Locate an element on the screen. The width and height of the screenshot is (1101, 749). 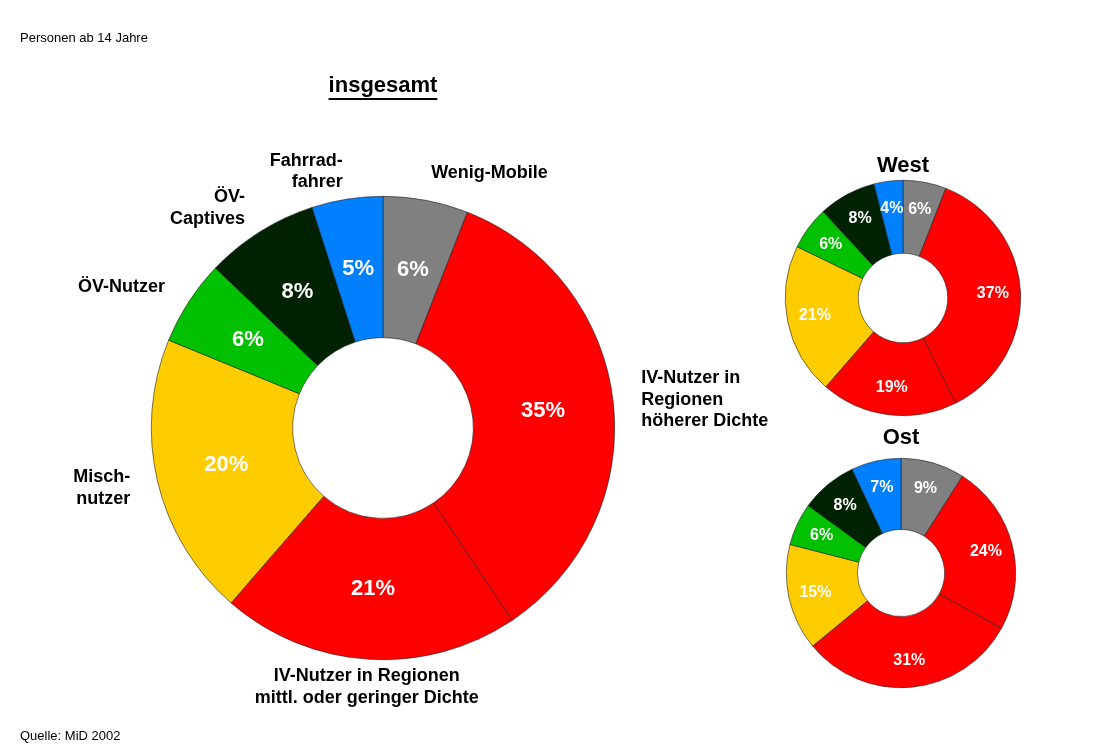
data-label: 31% is located at coordinates (909, 659).